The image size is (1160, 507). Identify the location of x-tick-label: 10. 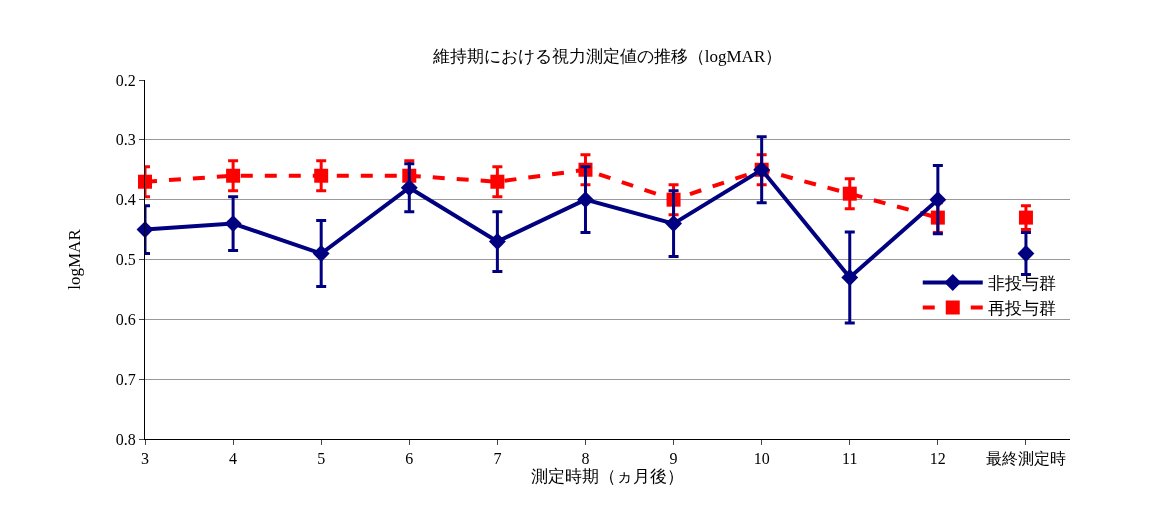
(761, 459).